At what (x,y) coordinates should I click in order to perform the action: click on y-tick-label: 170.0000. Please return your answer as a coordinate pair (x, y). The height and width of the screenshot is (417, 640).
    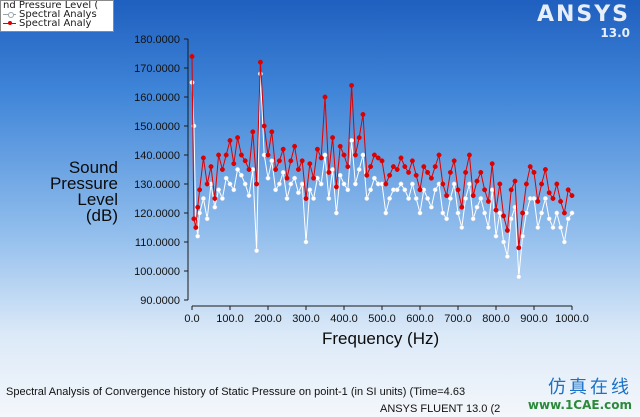
    Looking at the image, I should click on (157, 69).